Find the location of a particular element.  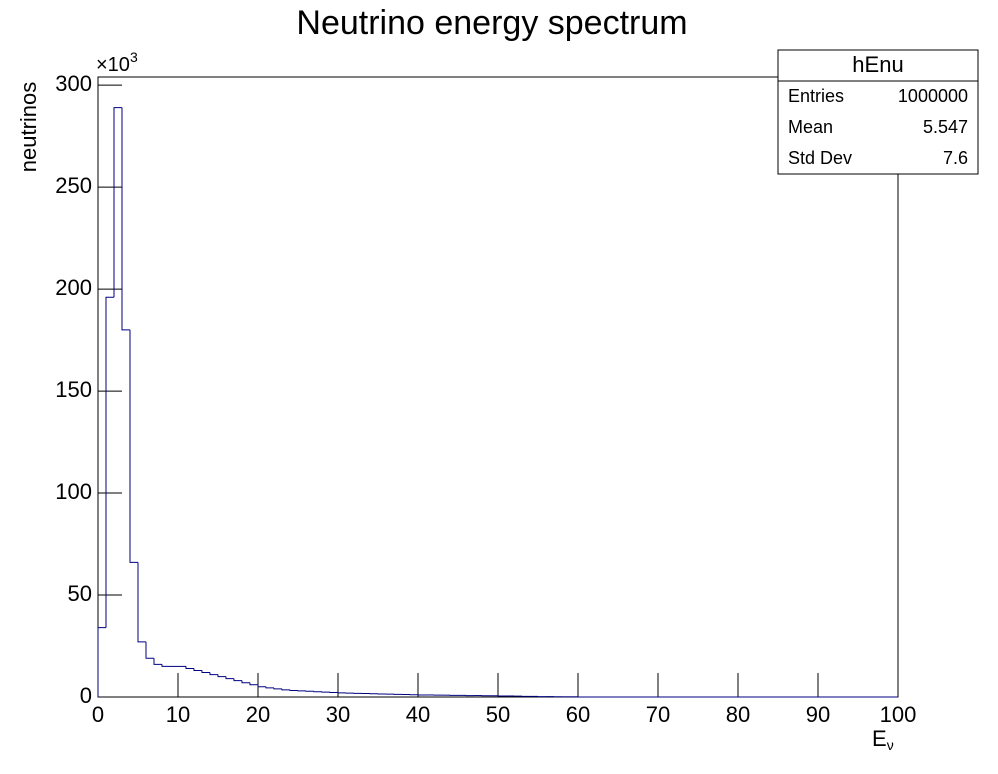

x-tick-label: 50 is located at coordinates (498, 714).